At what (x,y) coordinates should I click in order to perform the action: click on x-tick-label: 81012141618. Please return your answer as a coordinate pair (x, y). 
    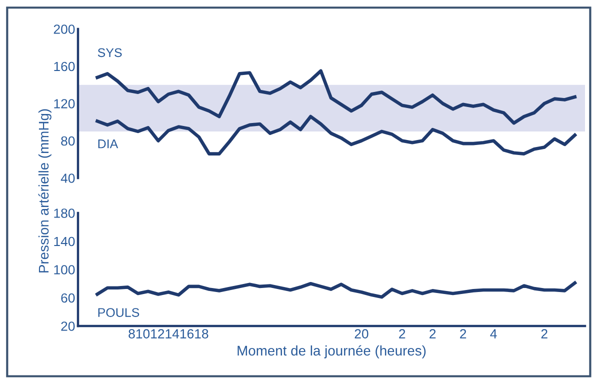
    Looking at the image, I should click on (168, 333).